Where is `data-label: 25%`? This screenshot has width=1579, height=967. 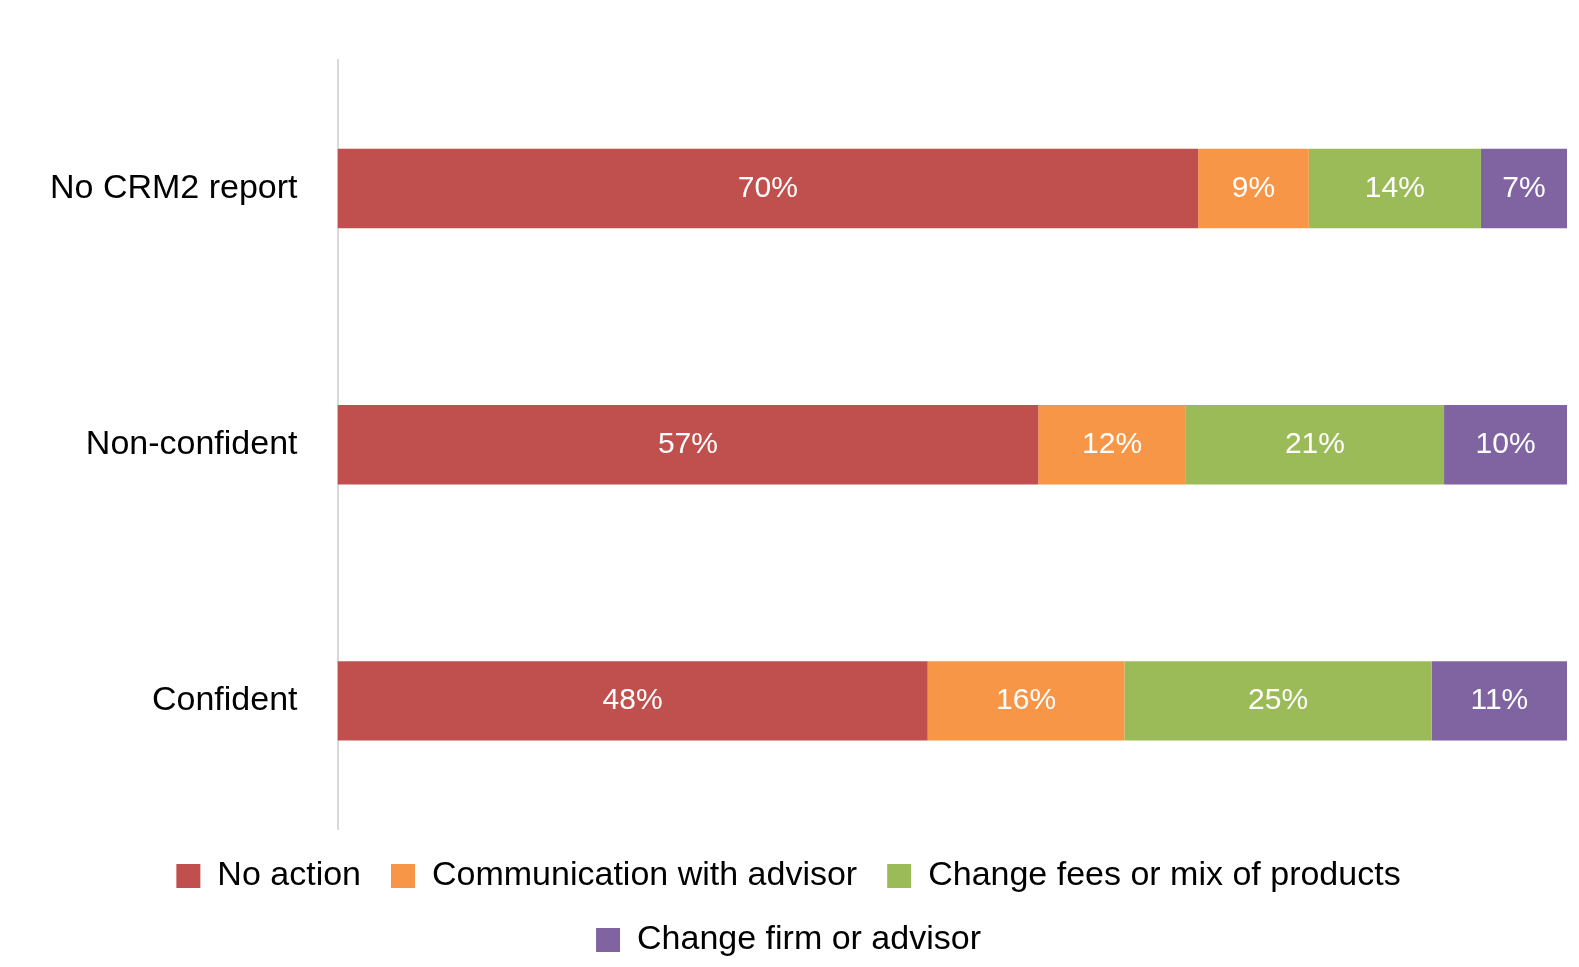 data-label: 25% is located at coordinates (1278, 699).